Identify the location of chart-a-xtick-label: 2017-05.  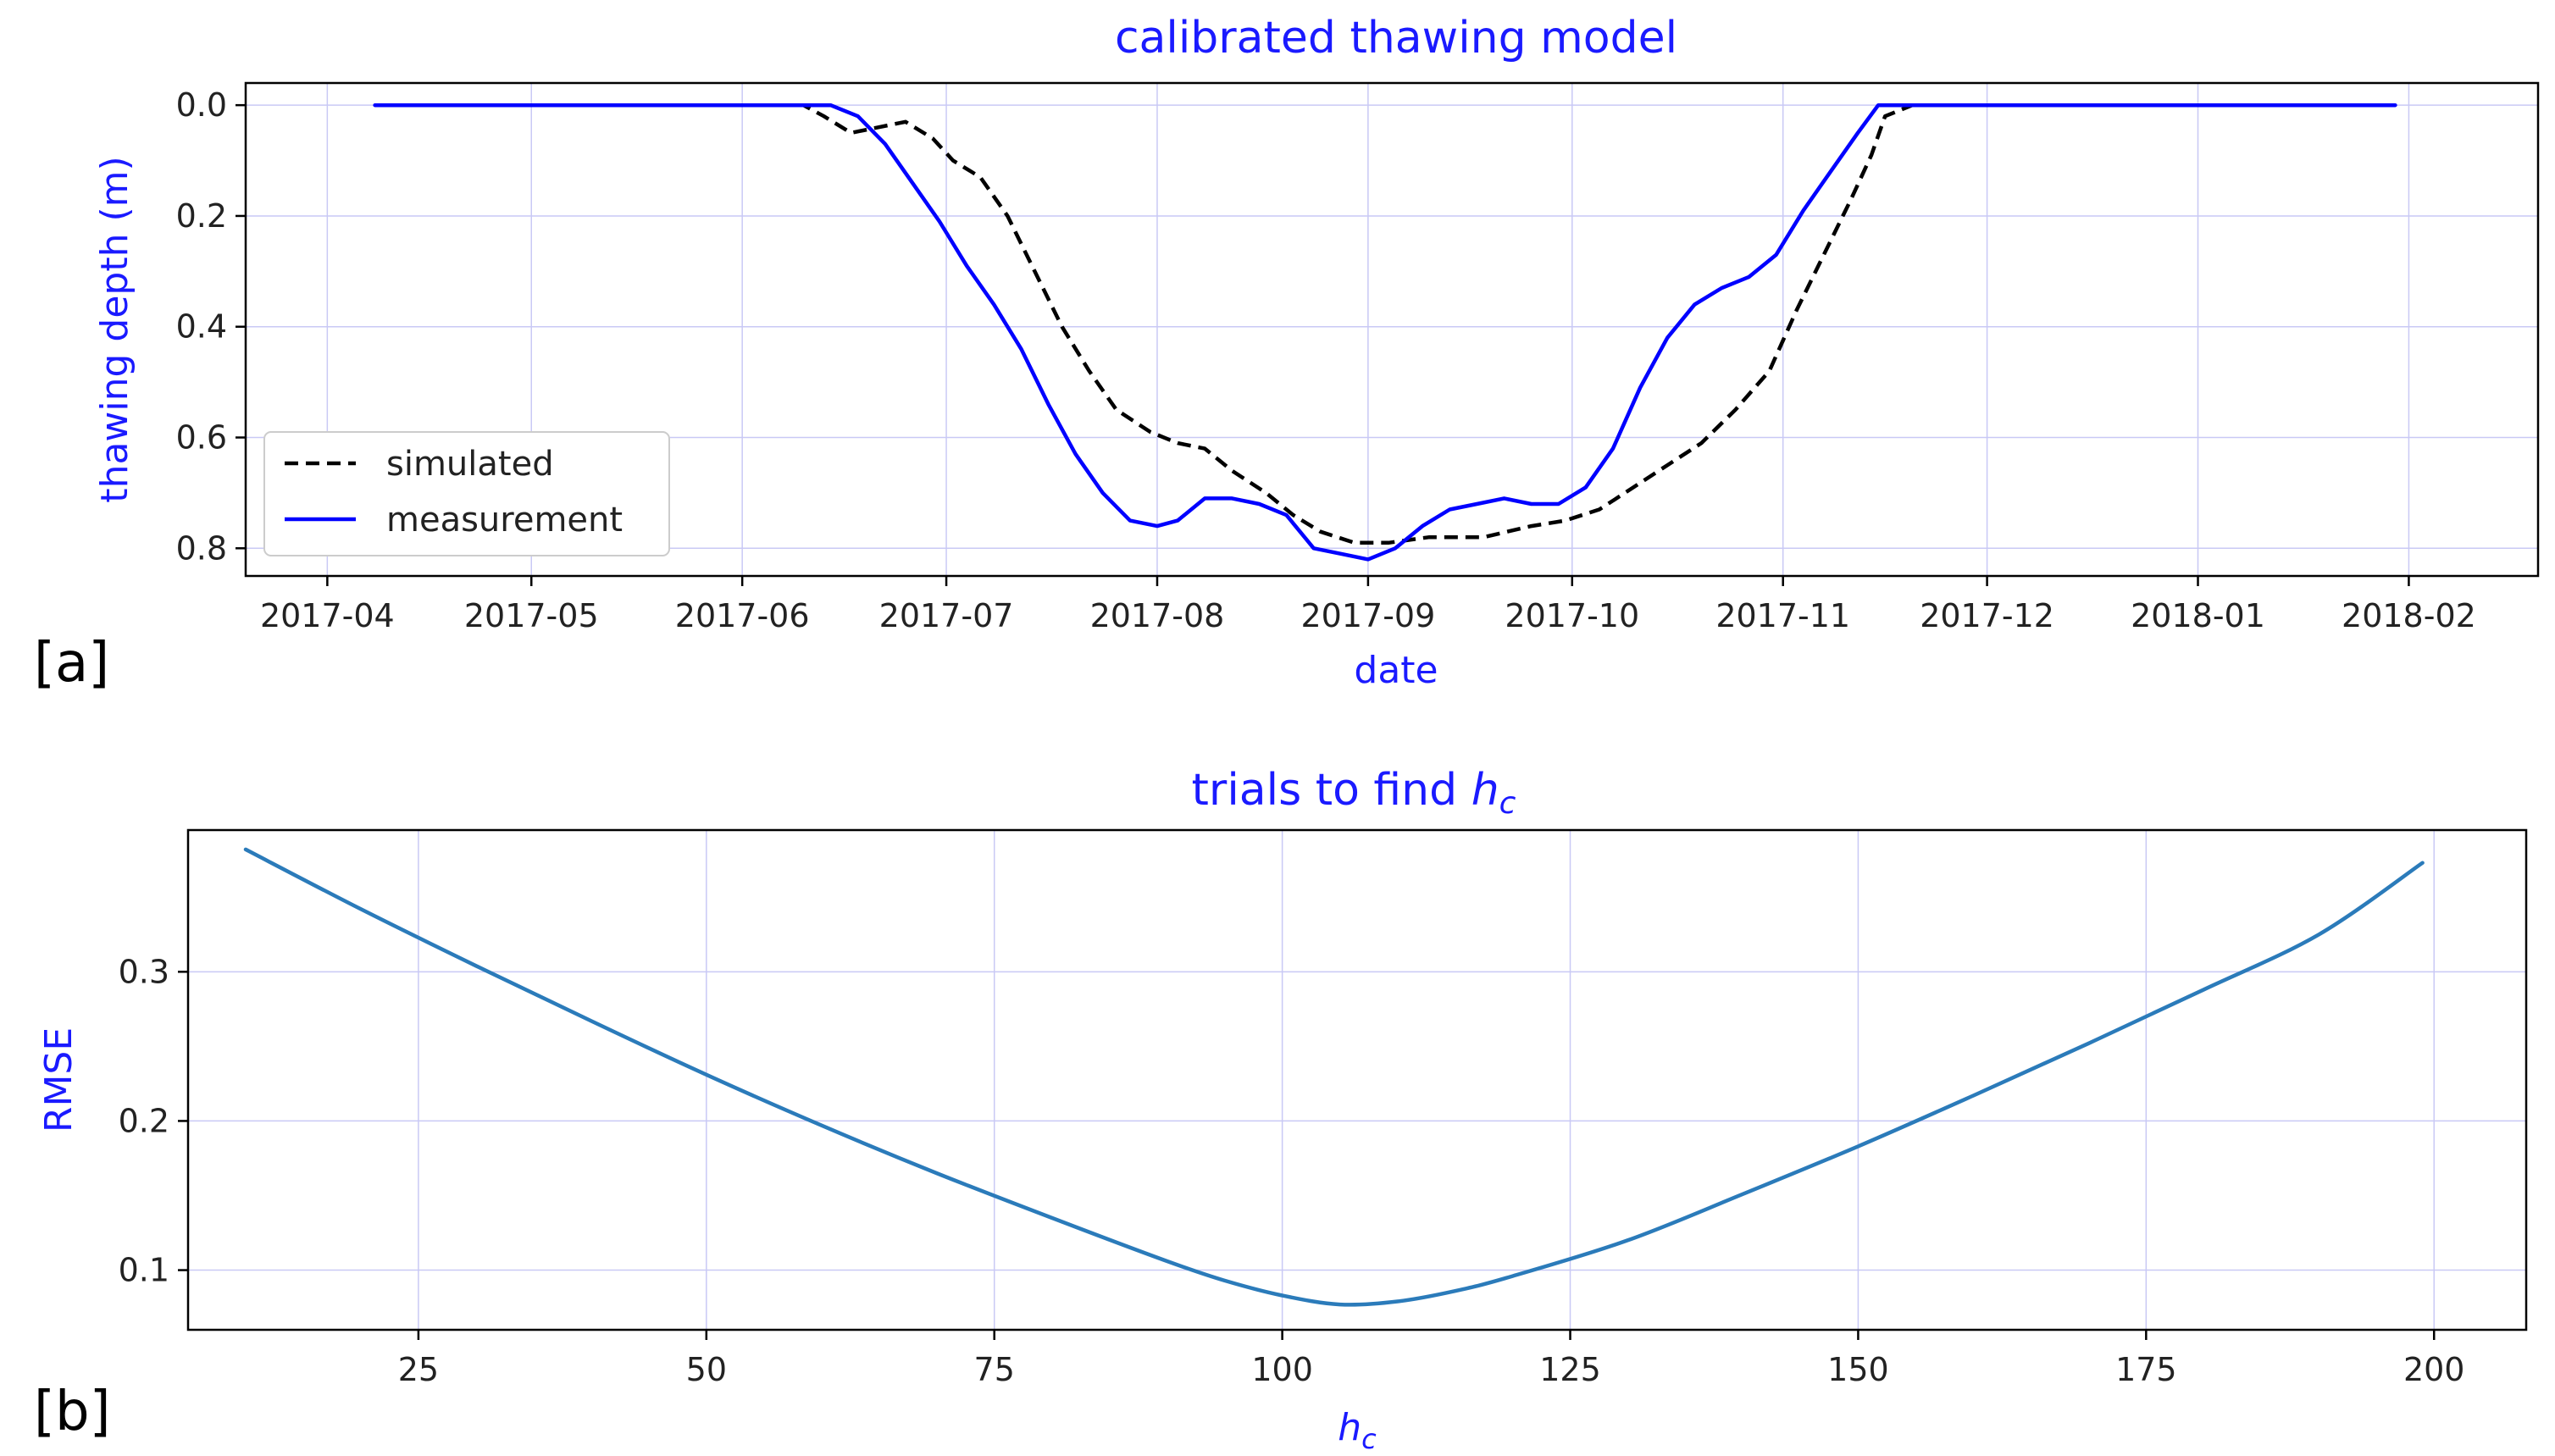
(531, 615).